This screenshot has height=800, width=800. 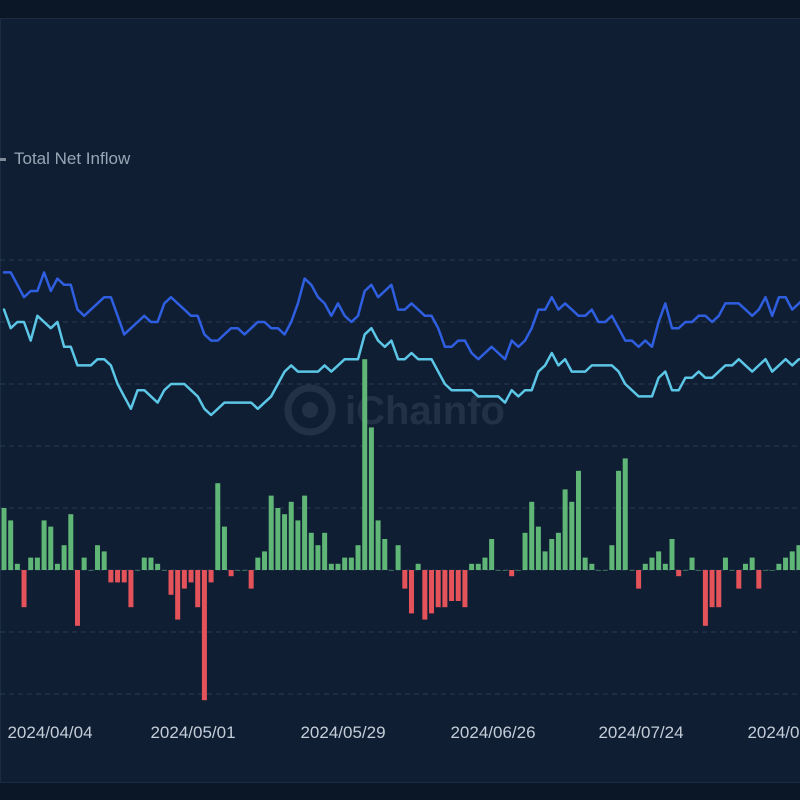 I want to click on line-series-a, so click(x=401, y=316).